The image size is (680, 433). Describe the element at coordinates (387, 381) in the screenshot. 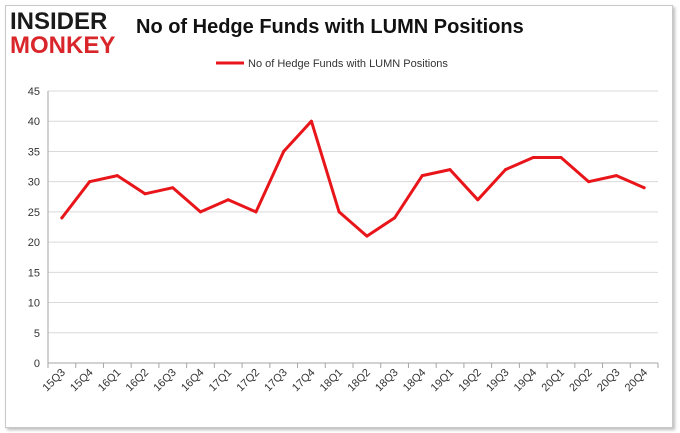

I see `x-tick-label: 18Q3` at that location.